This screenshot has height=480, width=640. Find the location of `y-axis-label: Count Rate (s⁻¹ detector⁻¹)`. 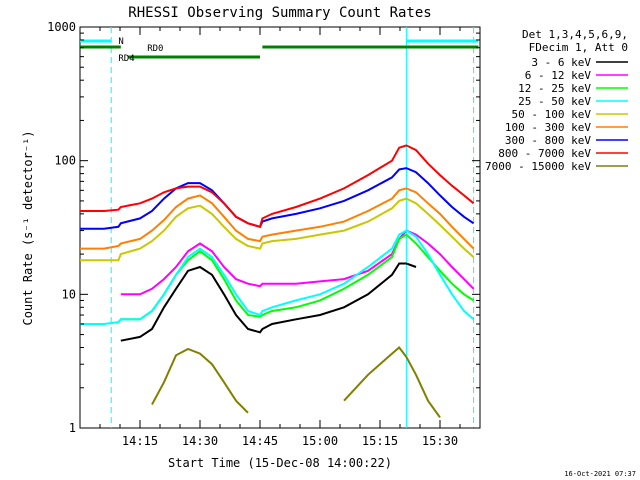

y-axis-label: Count Rate (s⁻¹ detector⁻¹) is located at coordinates (28, 227).